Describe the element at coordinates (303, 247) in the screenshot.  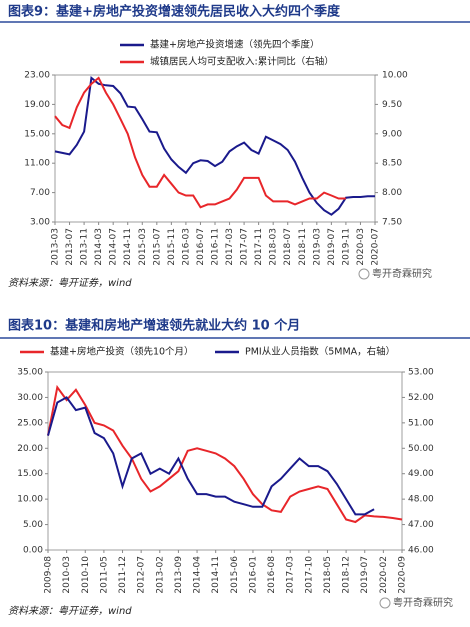
I see `x-tick-label: 2018-11` at that location.